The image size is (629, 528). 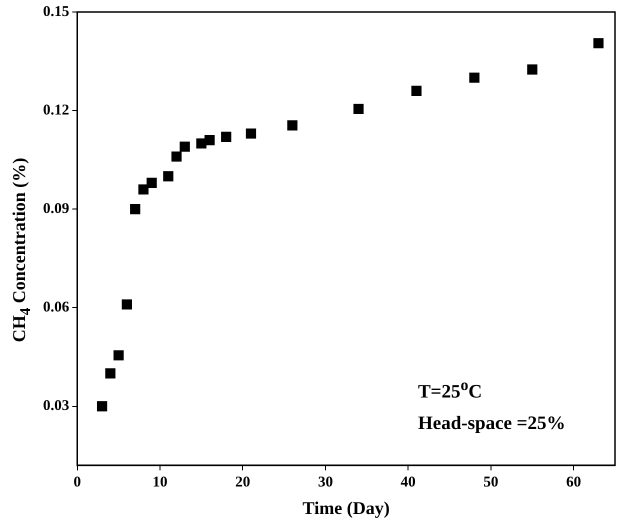 I want to click on x-tick-label: 60, so click(x=574, y=482).